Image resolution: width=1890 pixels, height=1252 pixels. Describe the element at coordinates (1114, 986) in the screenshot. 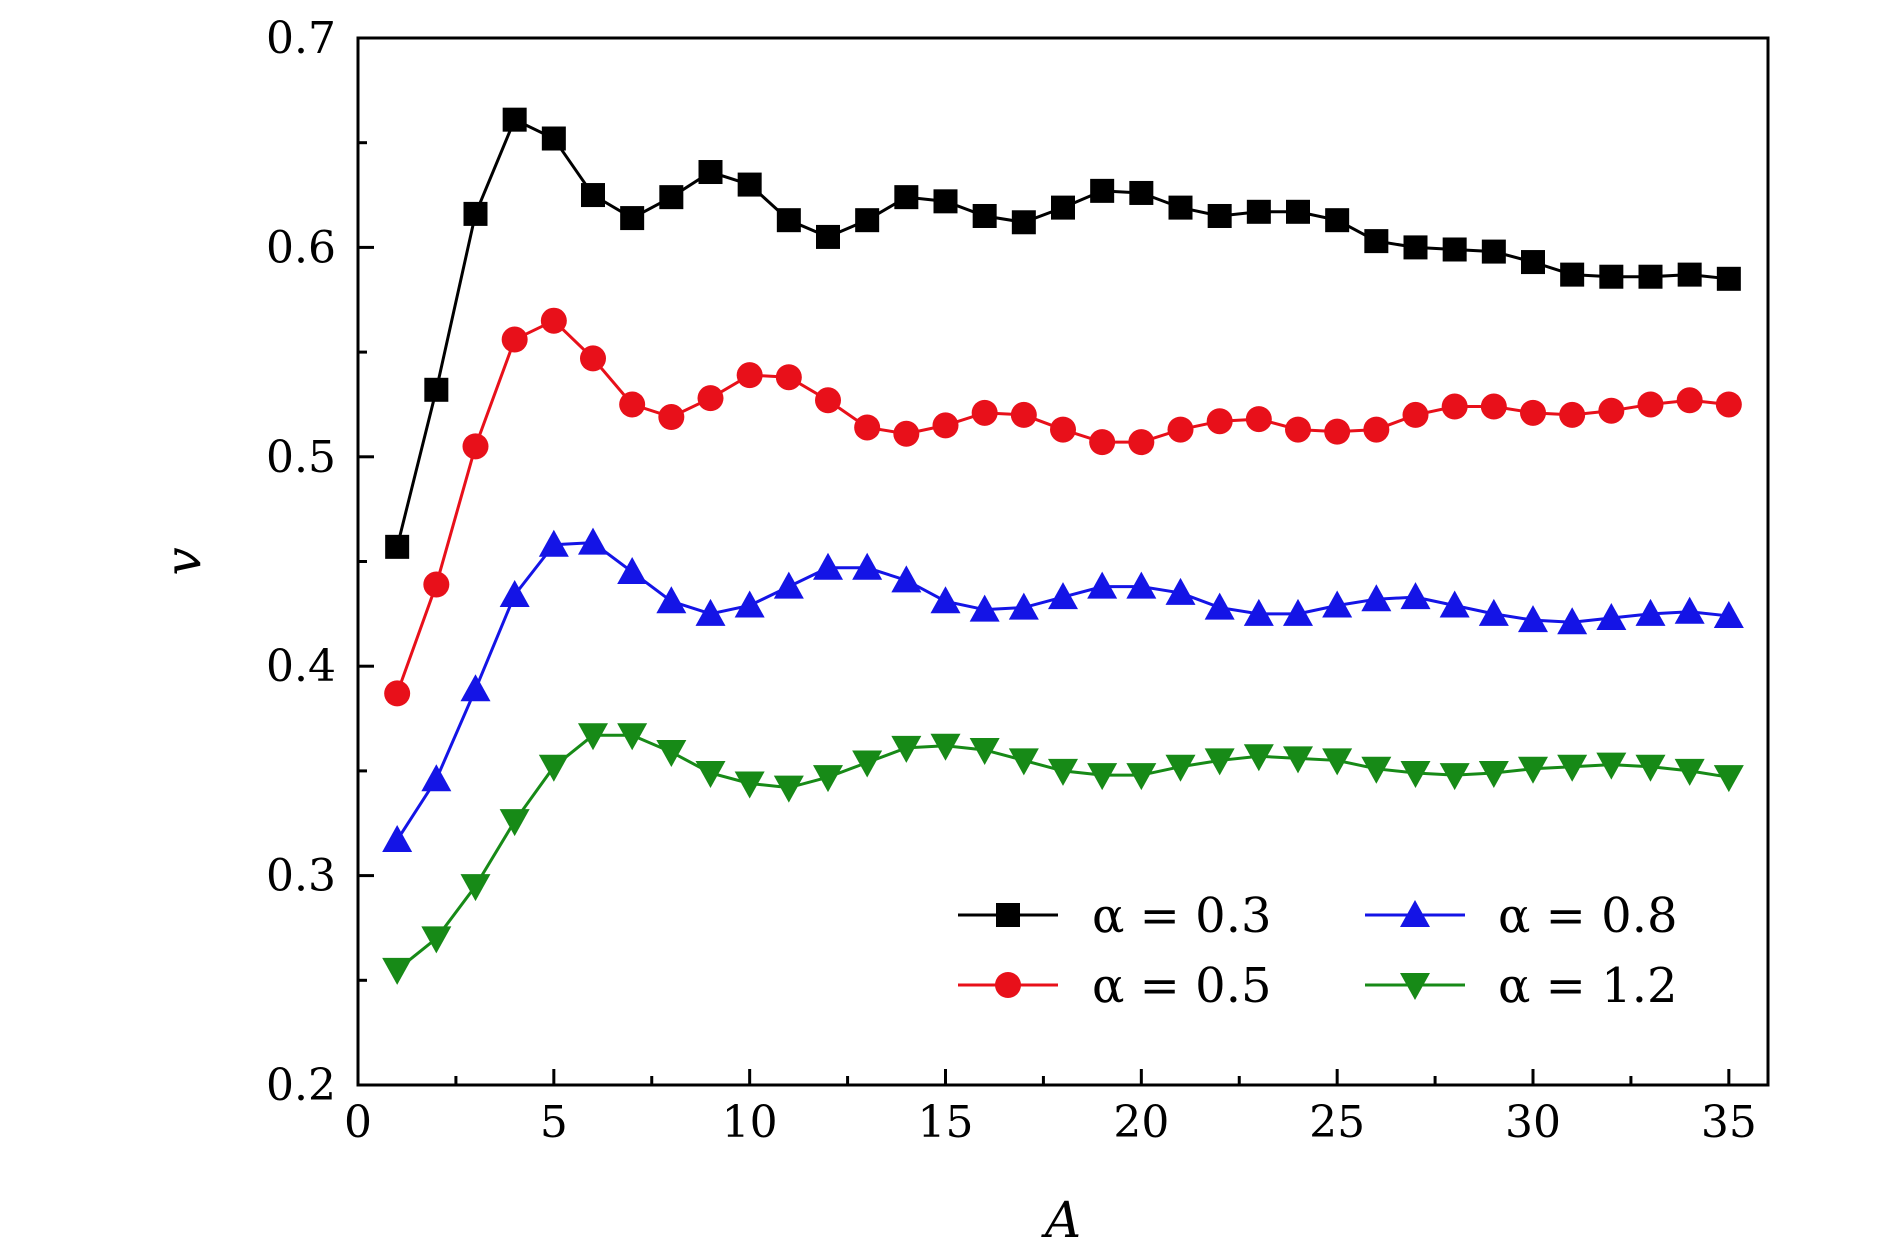

I see `legend-item: α = 0.5` at that location.